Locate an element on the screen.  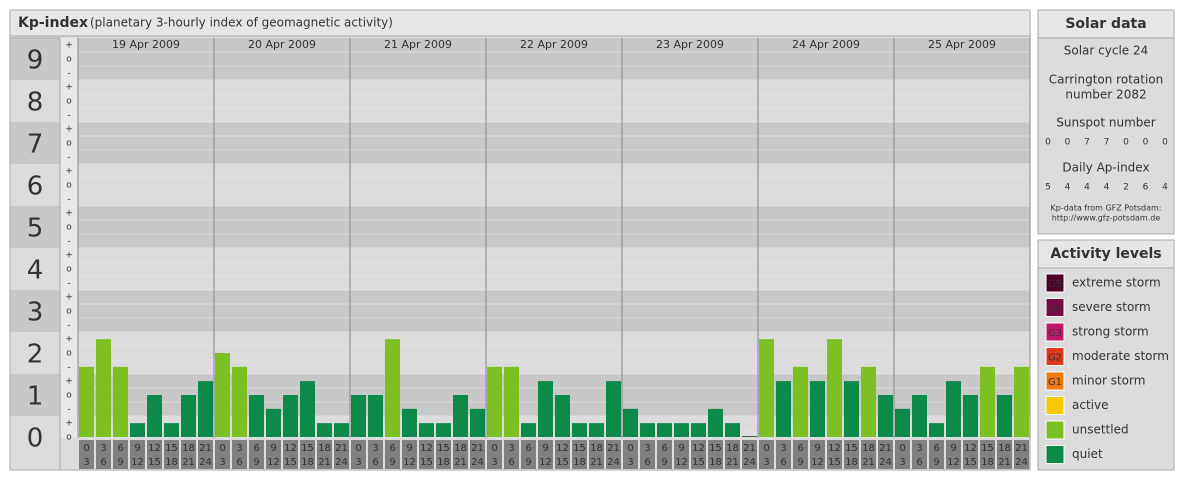
levels-title: Activity levels is located at coordinates (1105, 254).